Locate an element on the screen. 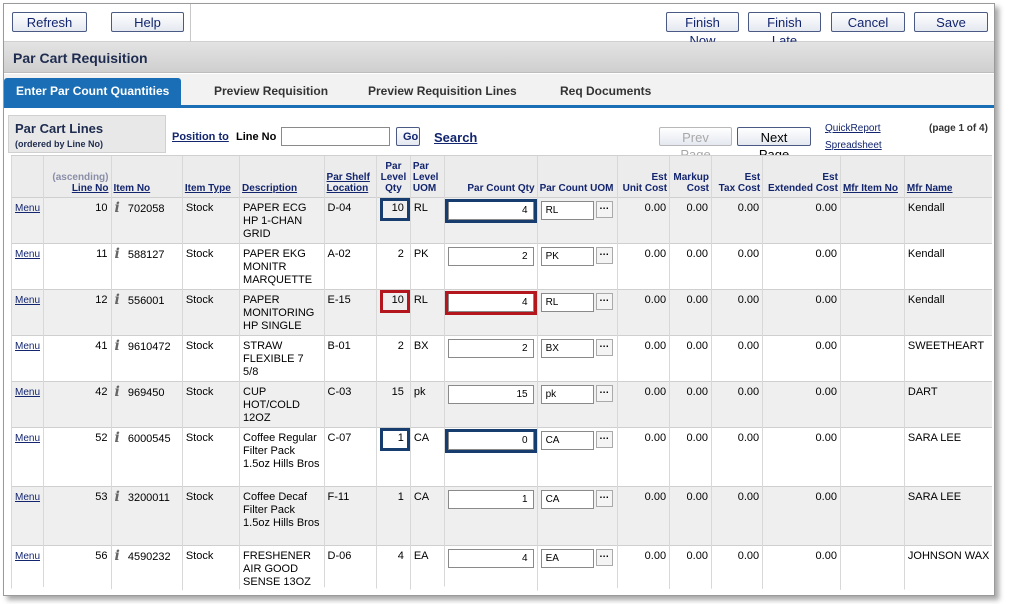  tab-enter-par-count: Enter Par Count Quantities is located at coordinates (93, 91).